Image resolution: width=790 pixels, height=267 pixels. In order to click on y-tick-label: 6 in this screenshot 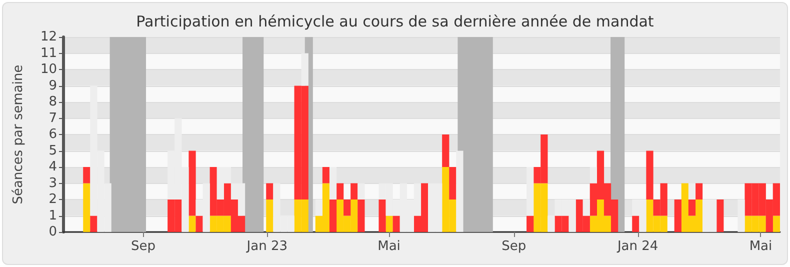, I will do `click(52, 134)`.